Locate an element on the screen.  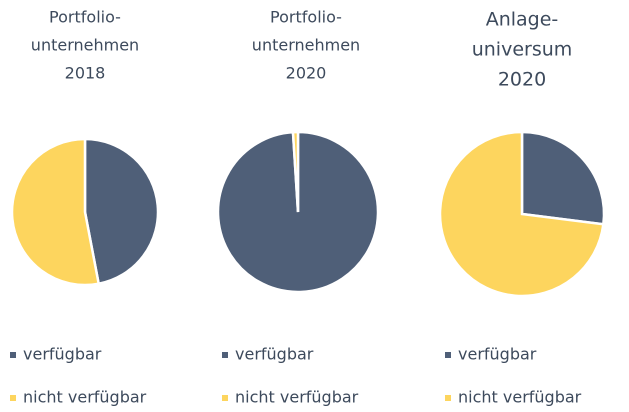
chart-title: Anlage- is located at coordinates (522, 20).